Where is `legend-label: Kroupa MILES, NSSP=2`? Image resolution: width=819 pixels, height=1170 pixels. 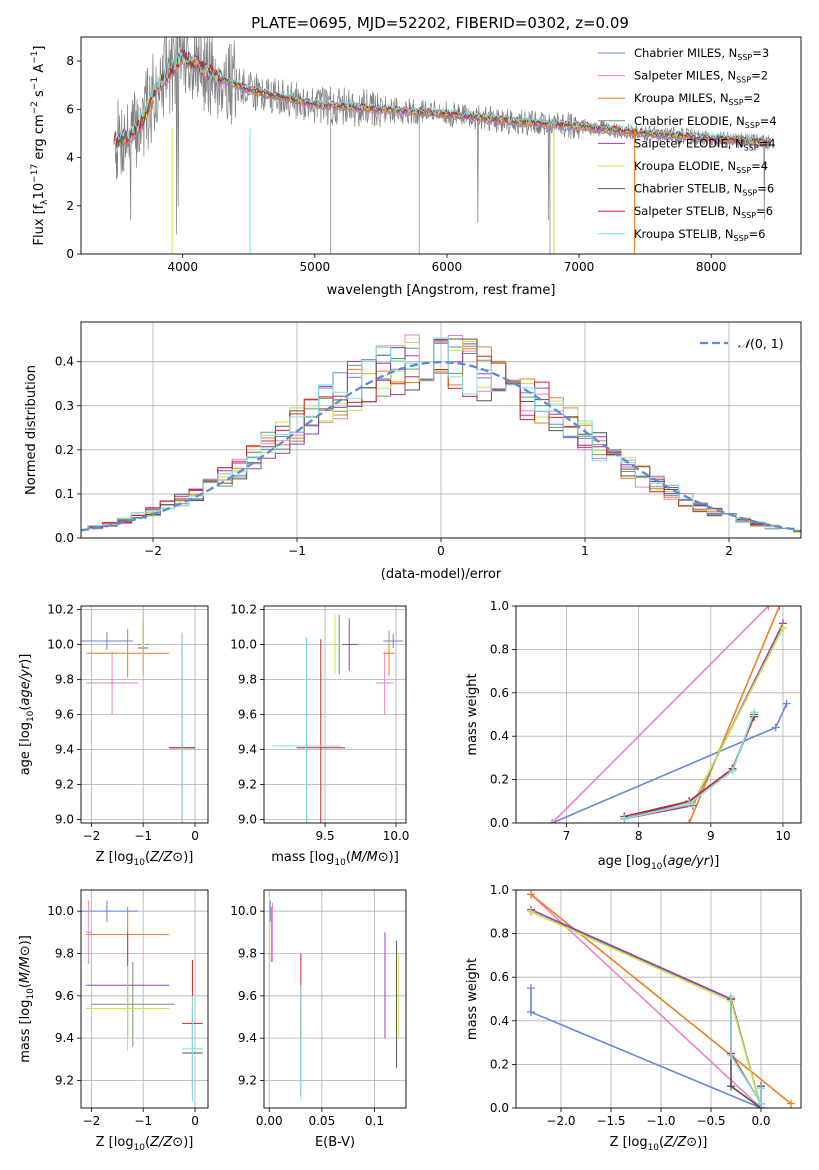
legend-label: Kroupa MILES, NSSP=2 is located at coordinates (697, 99).